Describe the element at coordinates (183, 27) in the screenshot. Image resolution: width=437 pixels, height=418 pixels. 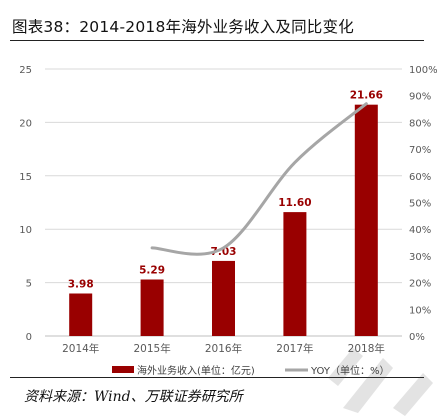
I see `chart-title: 图表38：2014-2018年海外业务收入及同比变化` at that location.